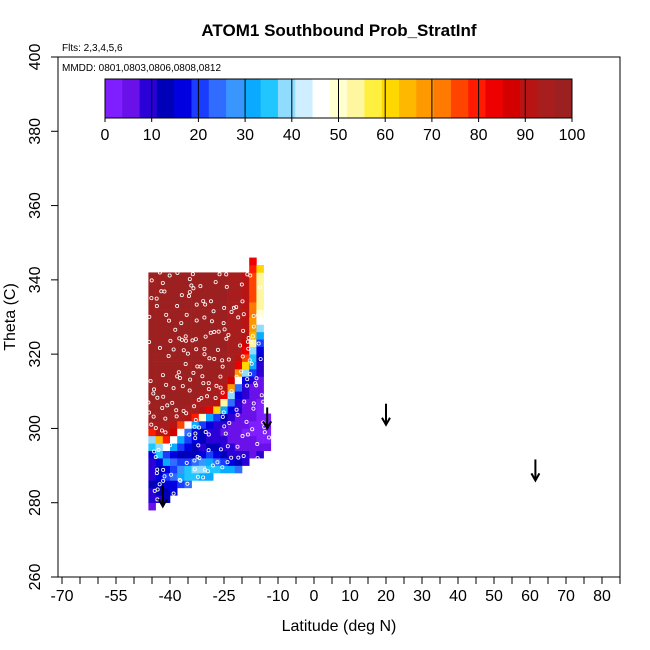 The image size is (650, 650). Describe the element at coordinates (105, 135) in the screenshot. I see `colorbar-tick-label: 0` at that location.